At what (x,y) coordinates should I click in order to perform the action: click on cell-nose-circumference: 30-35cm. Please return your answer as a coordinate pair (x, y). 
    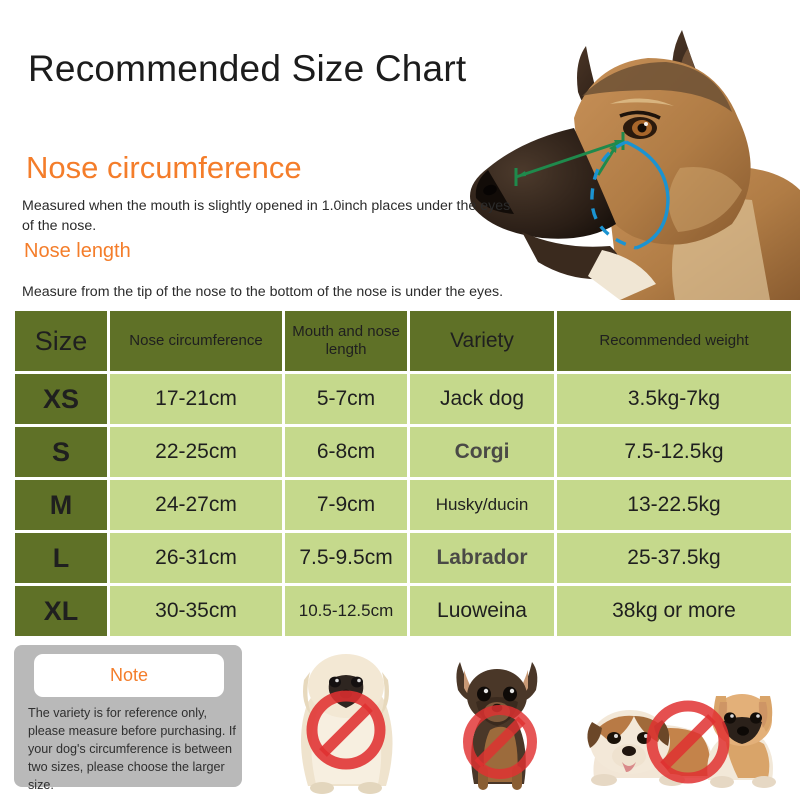
    Looking at the image, I should click on (196, 611).